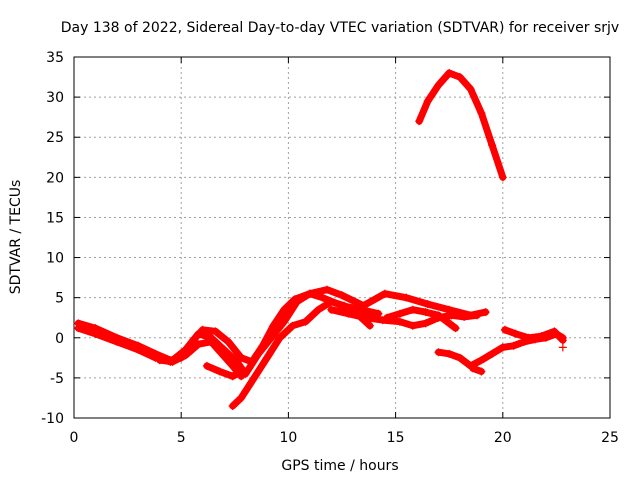  Describe the element at coordinates (52, 238) in the screenshot. I see `y-tick-labels: -10 -5 0 5 10 15 20 25 30 35` at that location.